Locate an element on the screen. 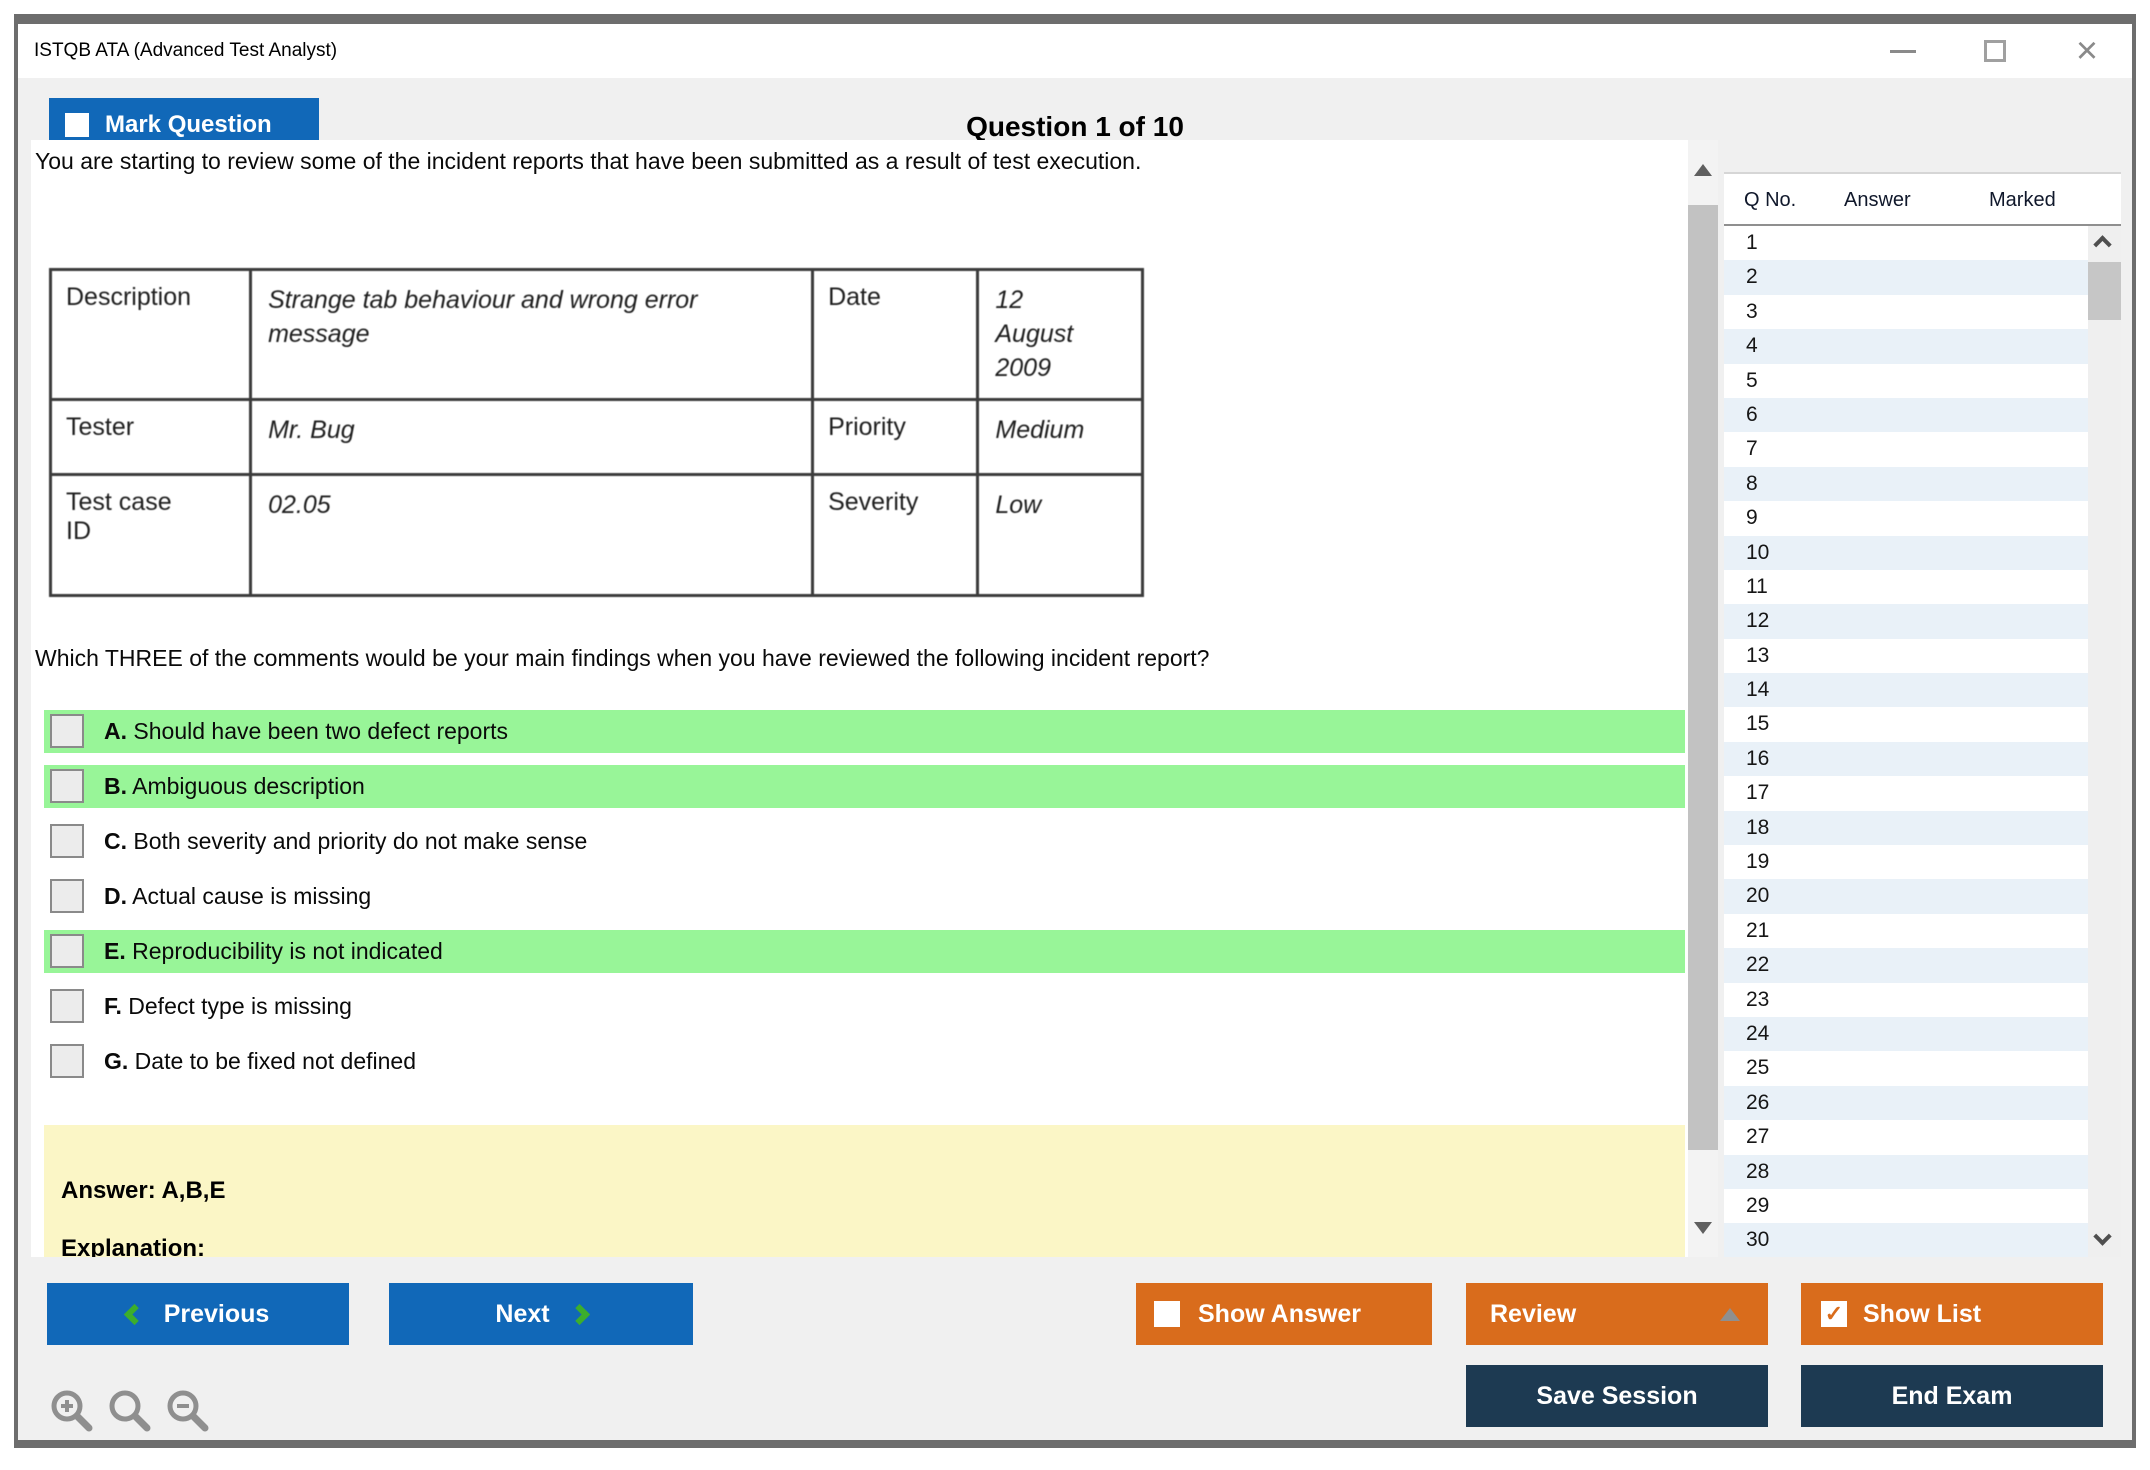  save-session-button: Save Session is located at coordinates (1617, 1396).